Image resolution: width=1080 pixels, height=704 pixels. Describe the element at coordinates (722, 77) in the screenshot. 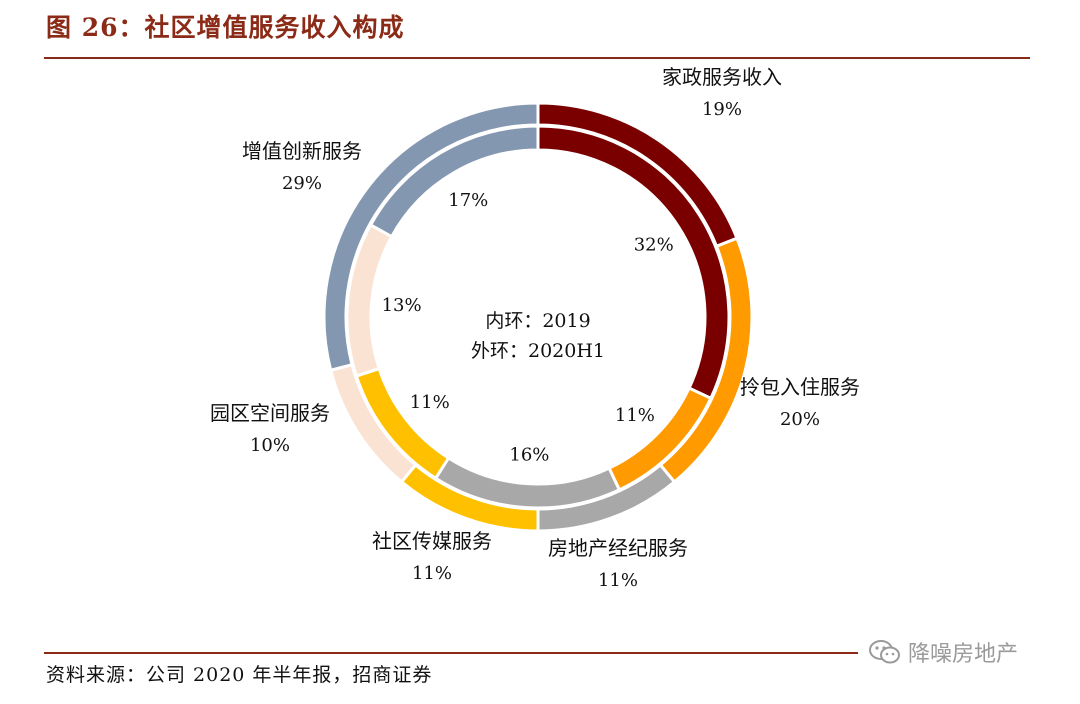

I see `category-label-0: 家政服务收入` at that location.